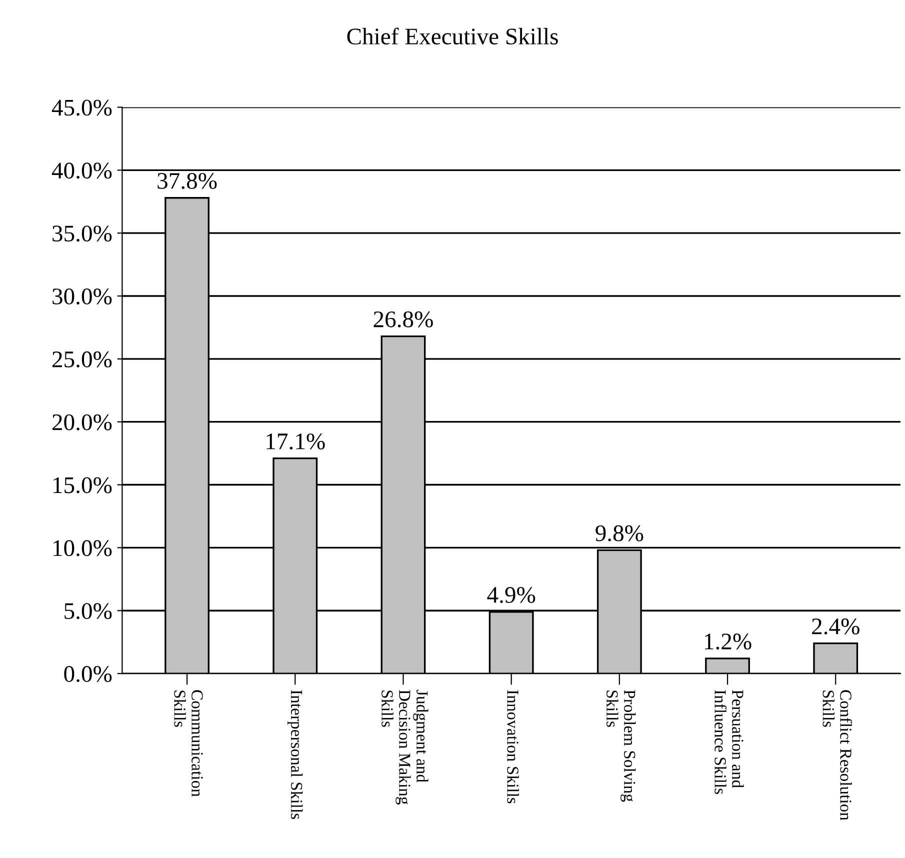 Image resolution: width=905 pixels, height=858 pixels. What do you see at coordinates (83, 548) in the screenshot?
I see `y-tick-label: 10.0%` at bounding box center [83, 548].